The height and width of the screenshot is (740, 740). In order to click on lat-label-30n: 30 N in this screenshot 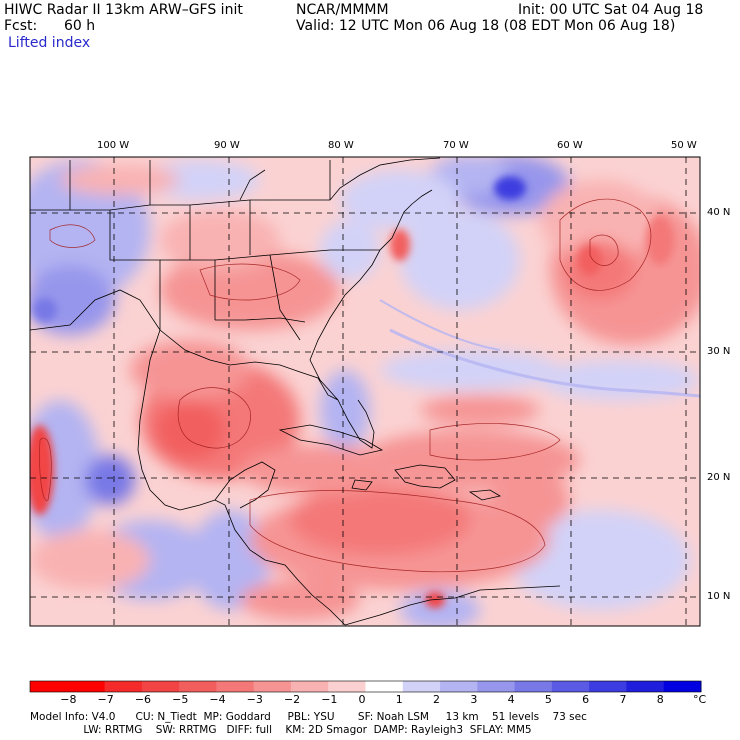, I will do `click(719, 351)`.